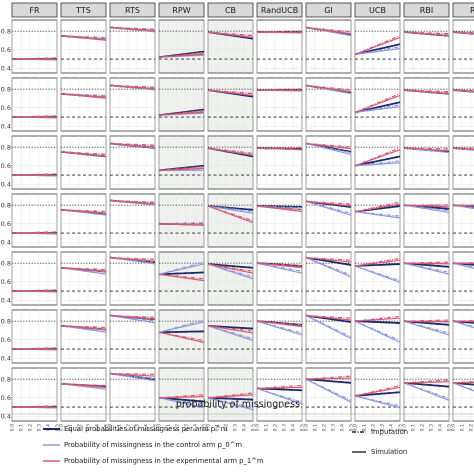 The height and width of the screenshot is (474, 474). I want to click on panel-r7-gi, so click(328, 394).